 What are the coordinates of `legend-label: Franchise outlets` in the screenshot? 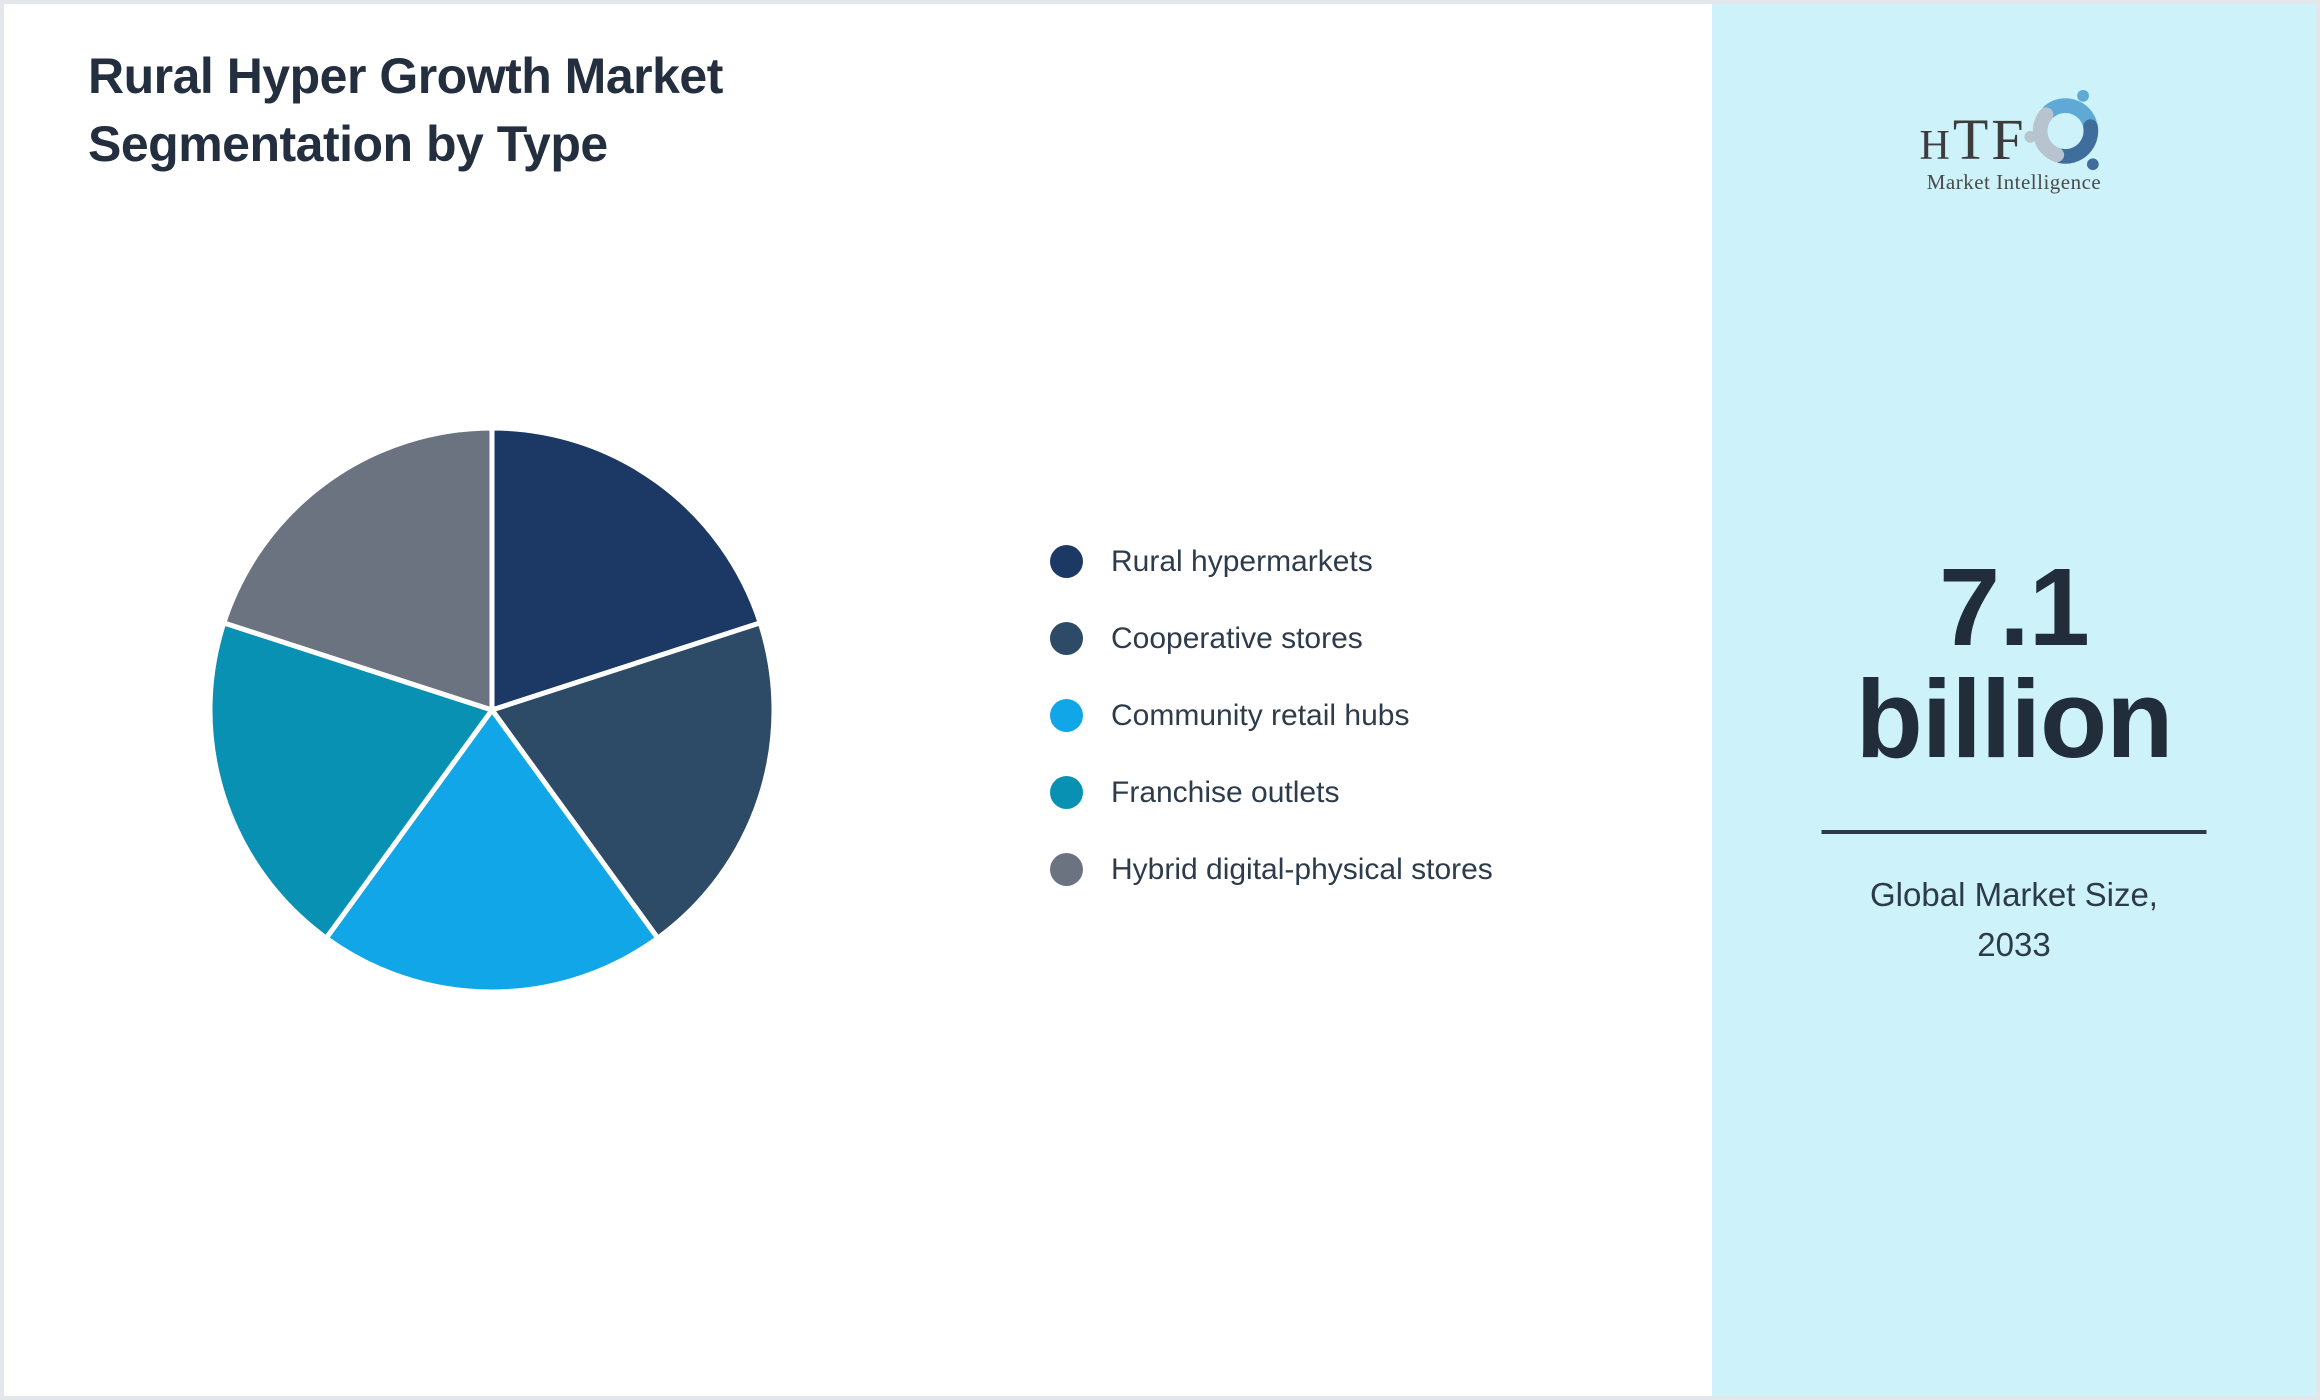 It's located at (1225, 792).